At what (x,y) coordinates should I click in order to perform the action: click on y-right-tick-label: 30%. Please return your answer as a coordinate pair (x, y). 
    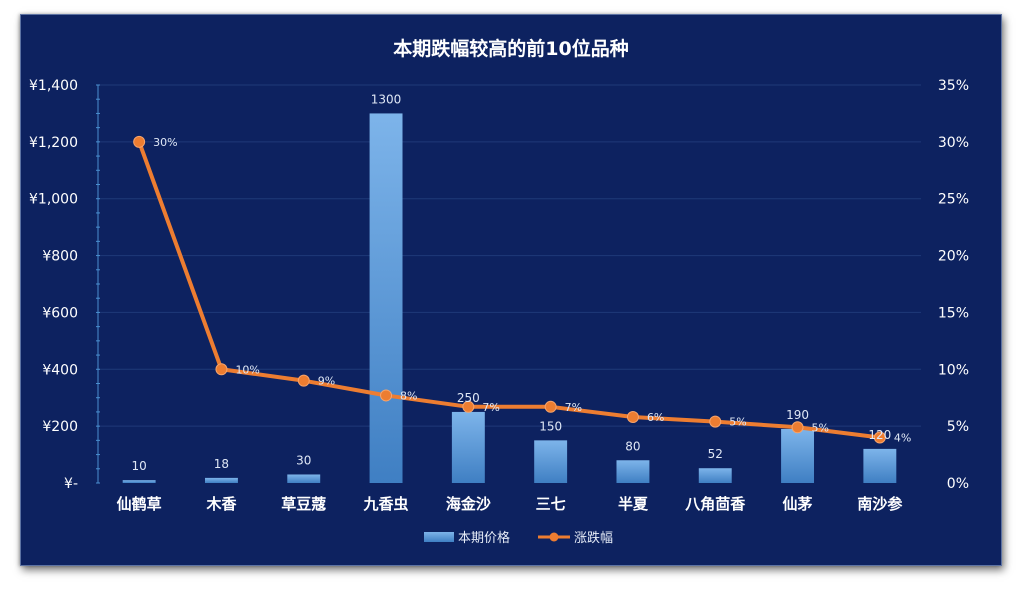
    Looking at the image, I should click on (953, 143).